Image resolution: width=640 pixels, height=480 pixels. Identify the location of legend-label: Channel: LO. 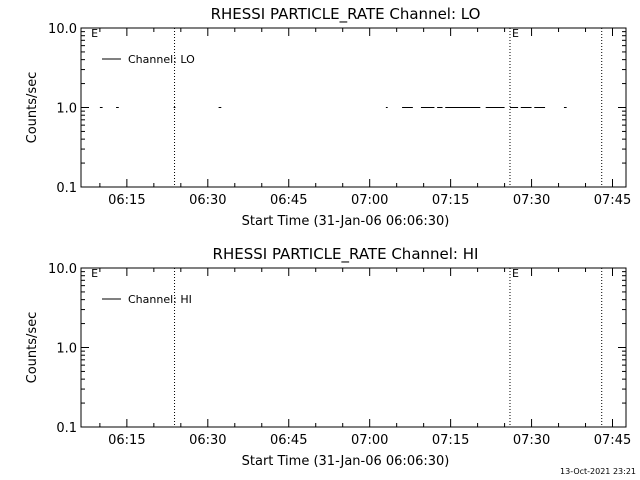
(161, 59).